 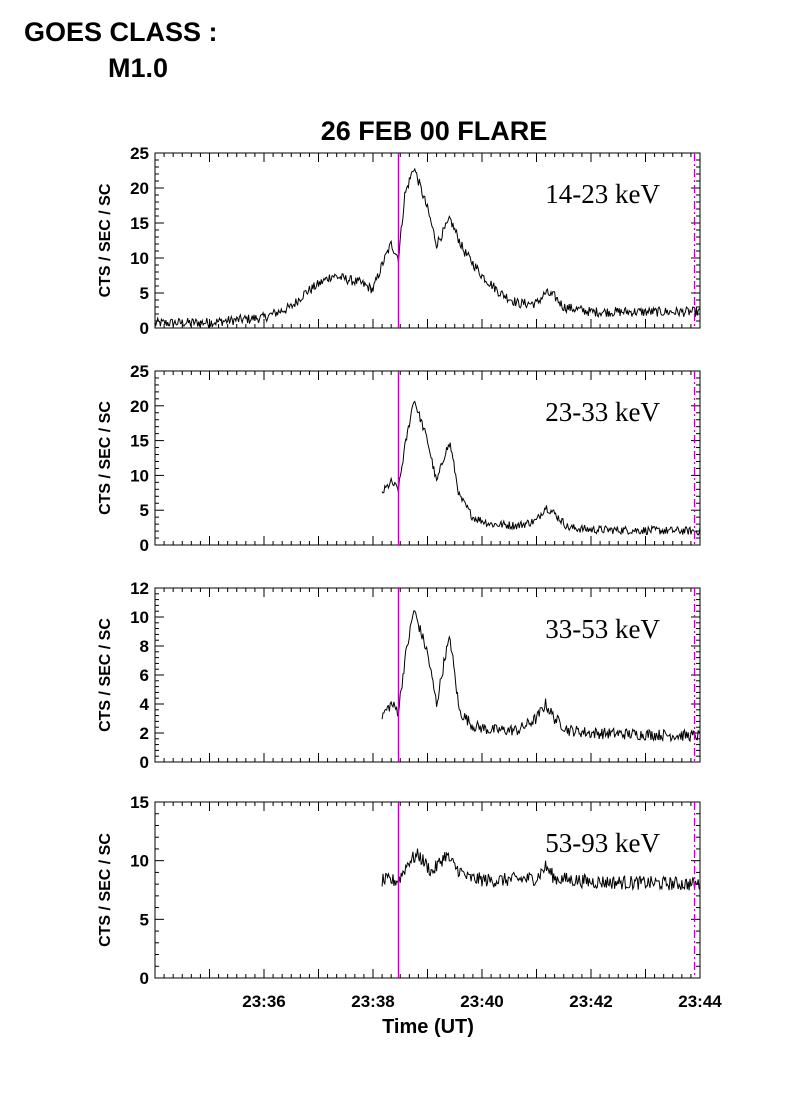 What do you see at coordinates (434, 131) in the screenshot?
I see `chart-title: 26 FEB 00 FLARE` at bounding box center [434, 131].